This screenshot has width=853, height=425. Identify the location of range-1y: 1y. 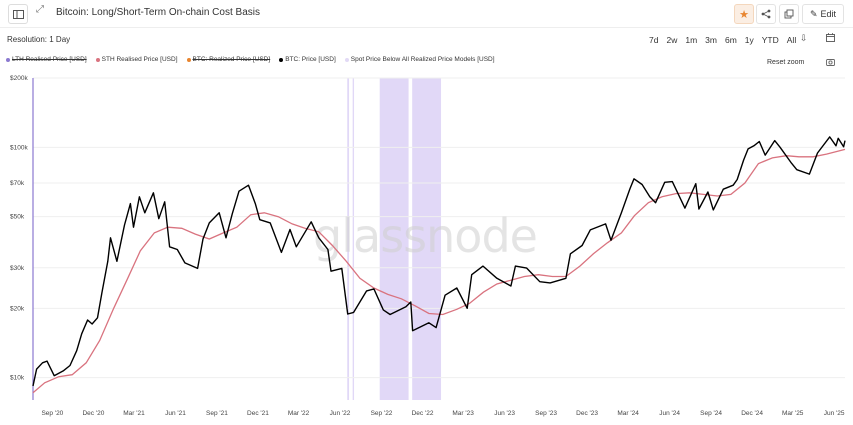
(749, 40).